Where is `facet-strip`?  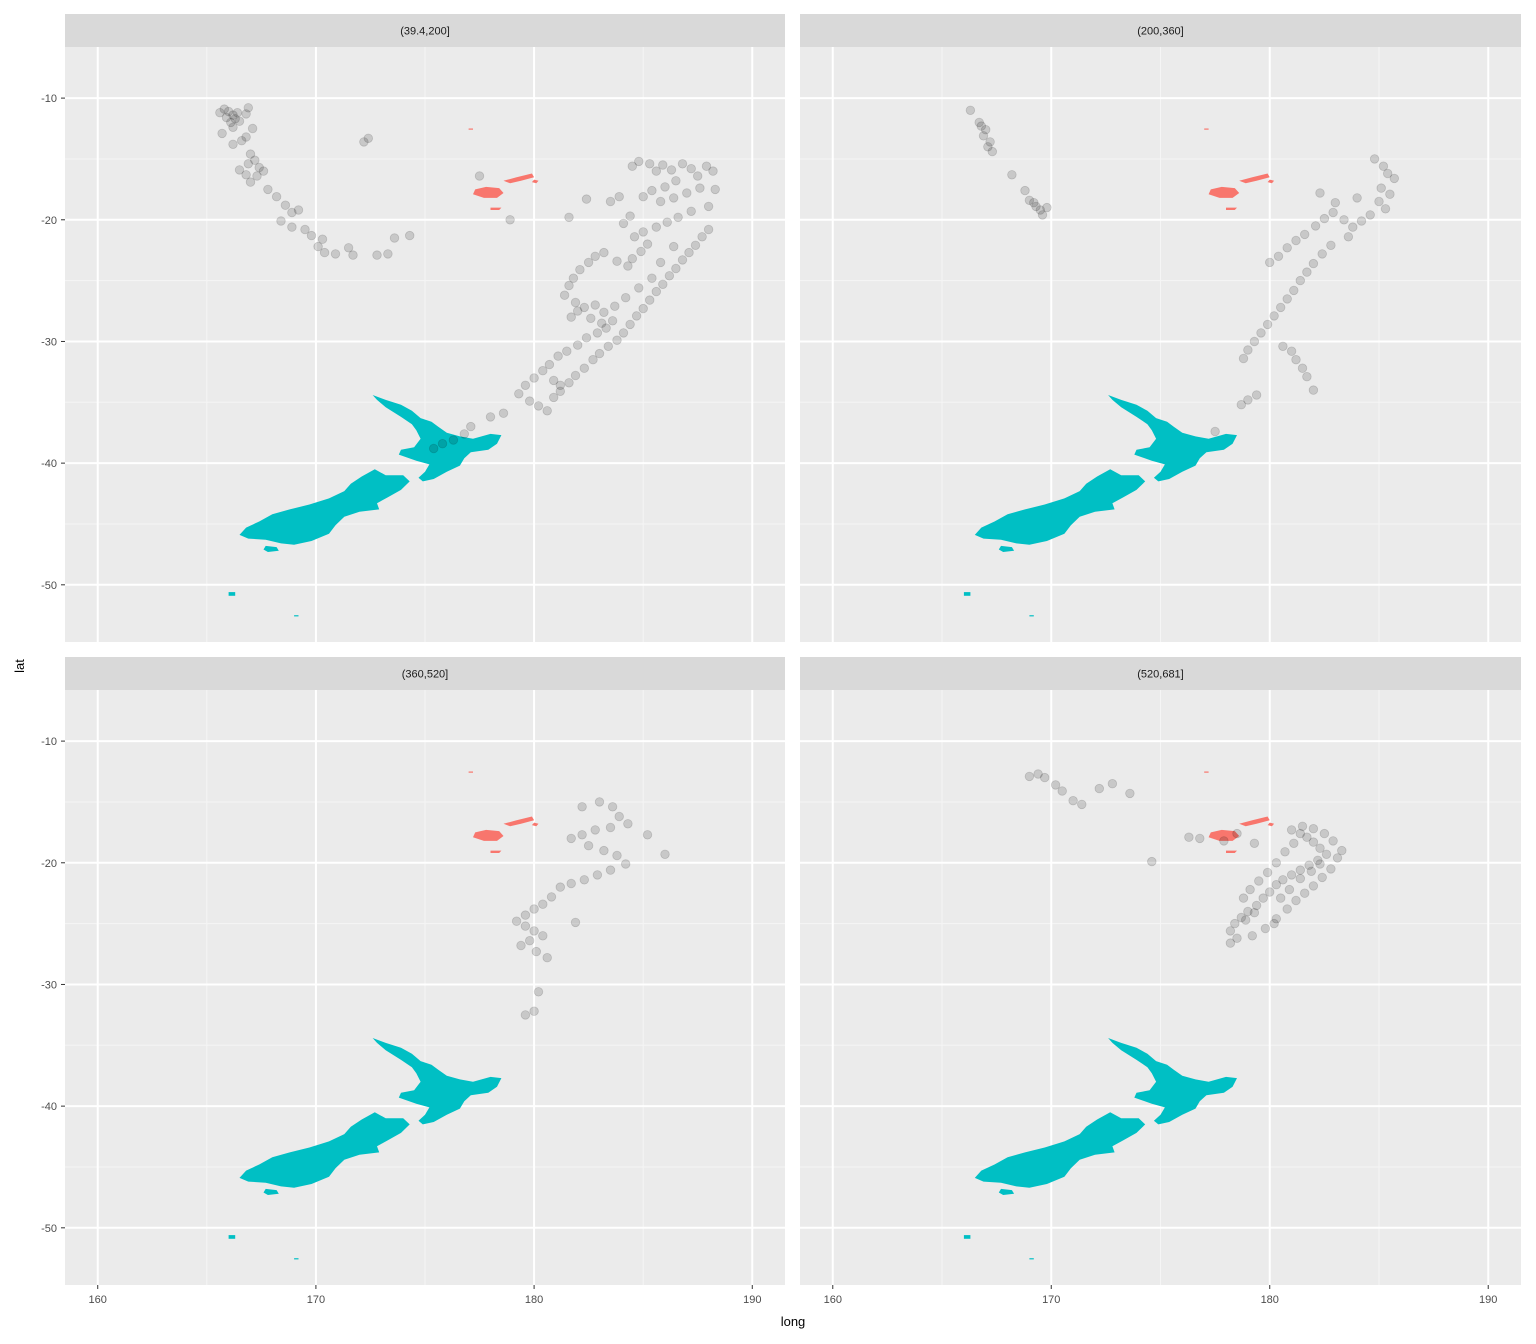 facet-strip is located at coordinates (425, 30).